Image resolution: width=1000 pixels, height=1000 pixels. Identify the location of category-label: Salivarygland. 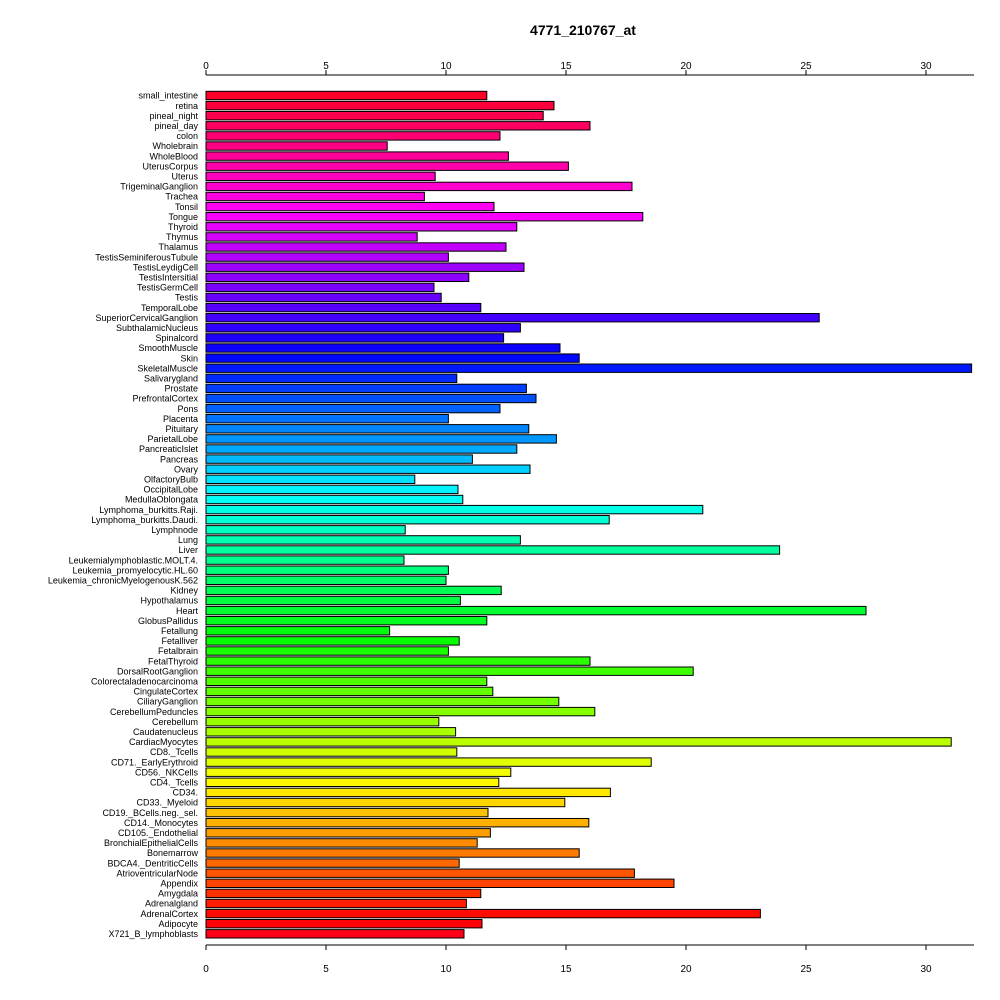
(171, 379).